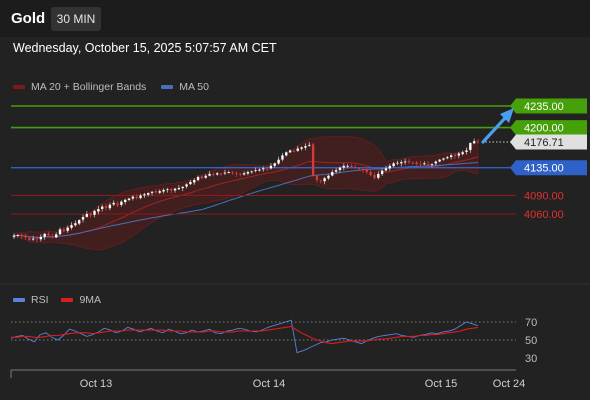 The height and width of the screenshot is (400, 590). What do you see at coordinates (19, 300) in the screenshot?
I see `rsi-swatch` at bounding box center [19, 300].